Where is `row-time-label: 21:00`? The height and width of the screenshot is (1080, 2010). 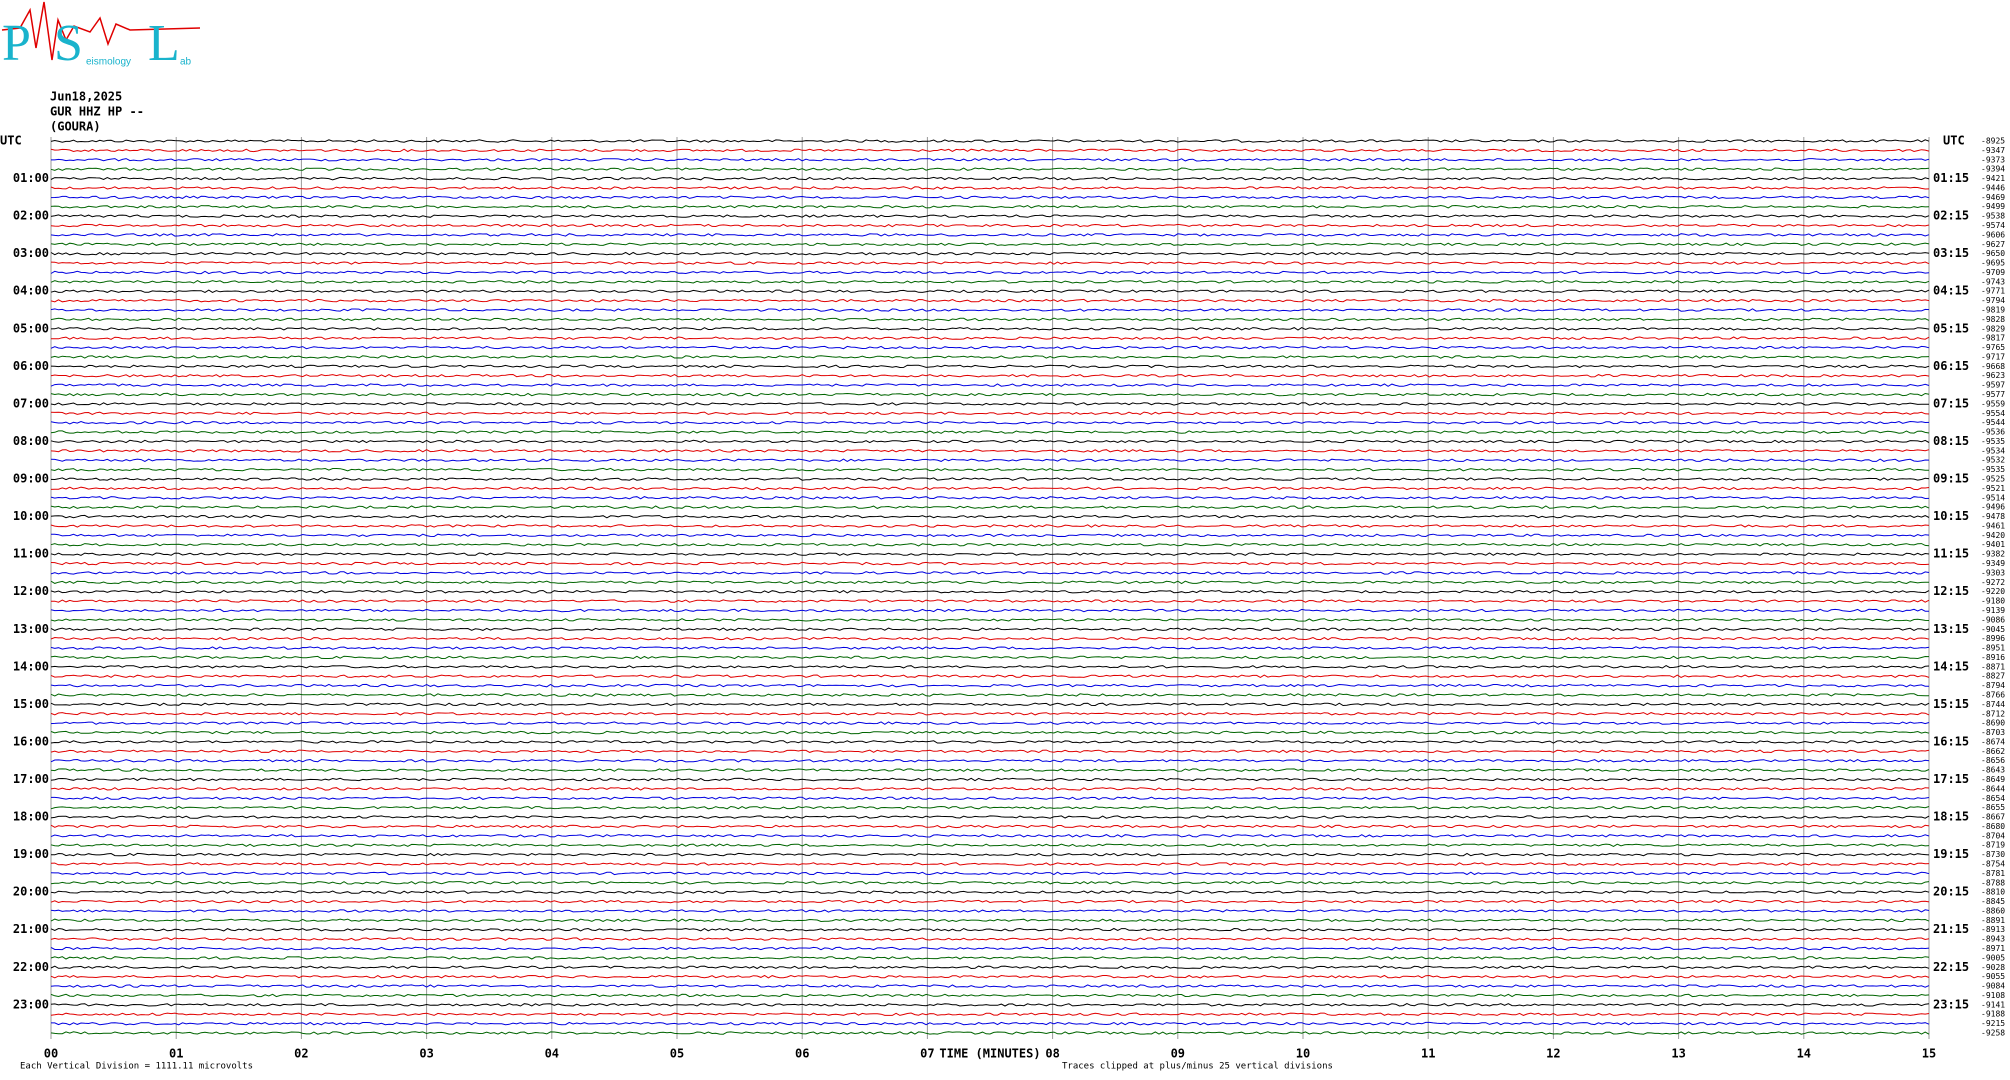 row-time-label: 21:00 is located at coordinates (31, 929).